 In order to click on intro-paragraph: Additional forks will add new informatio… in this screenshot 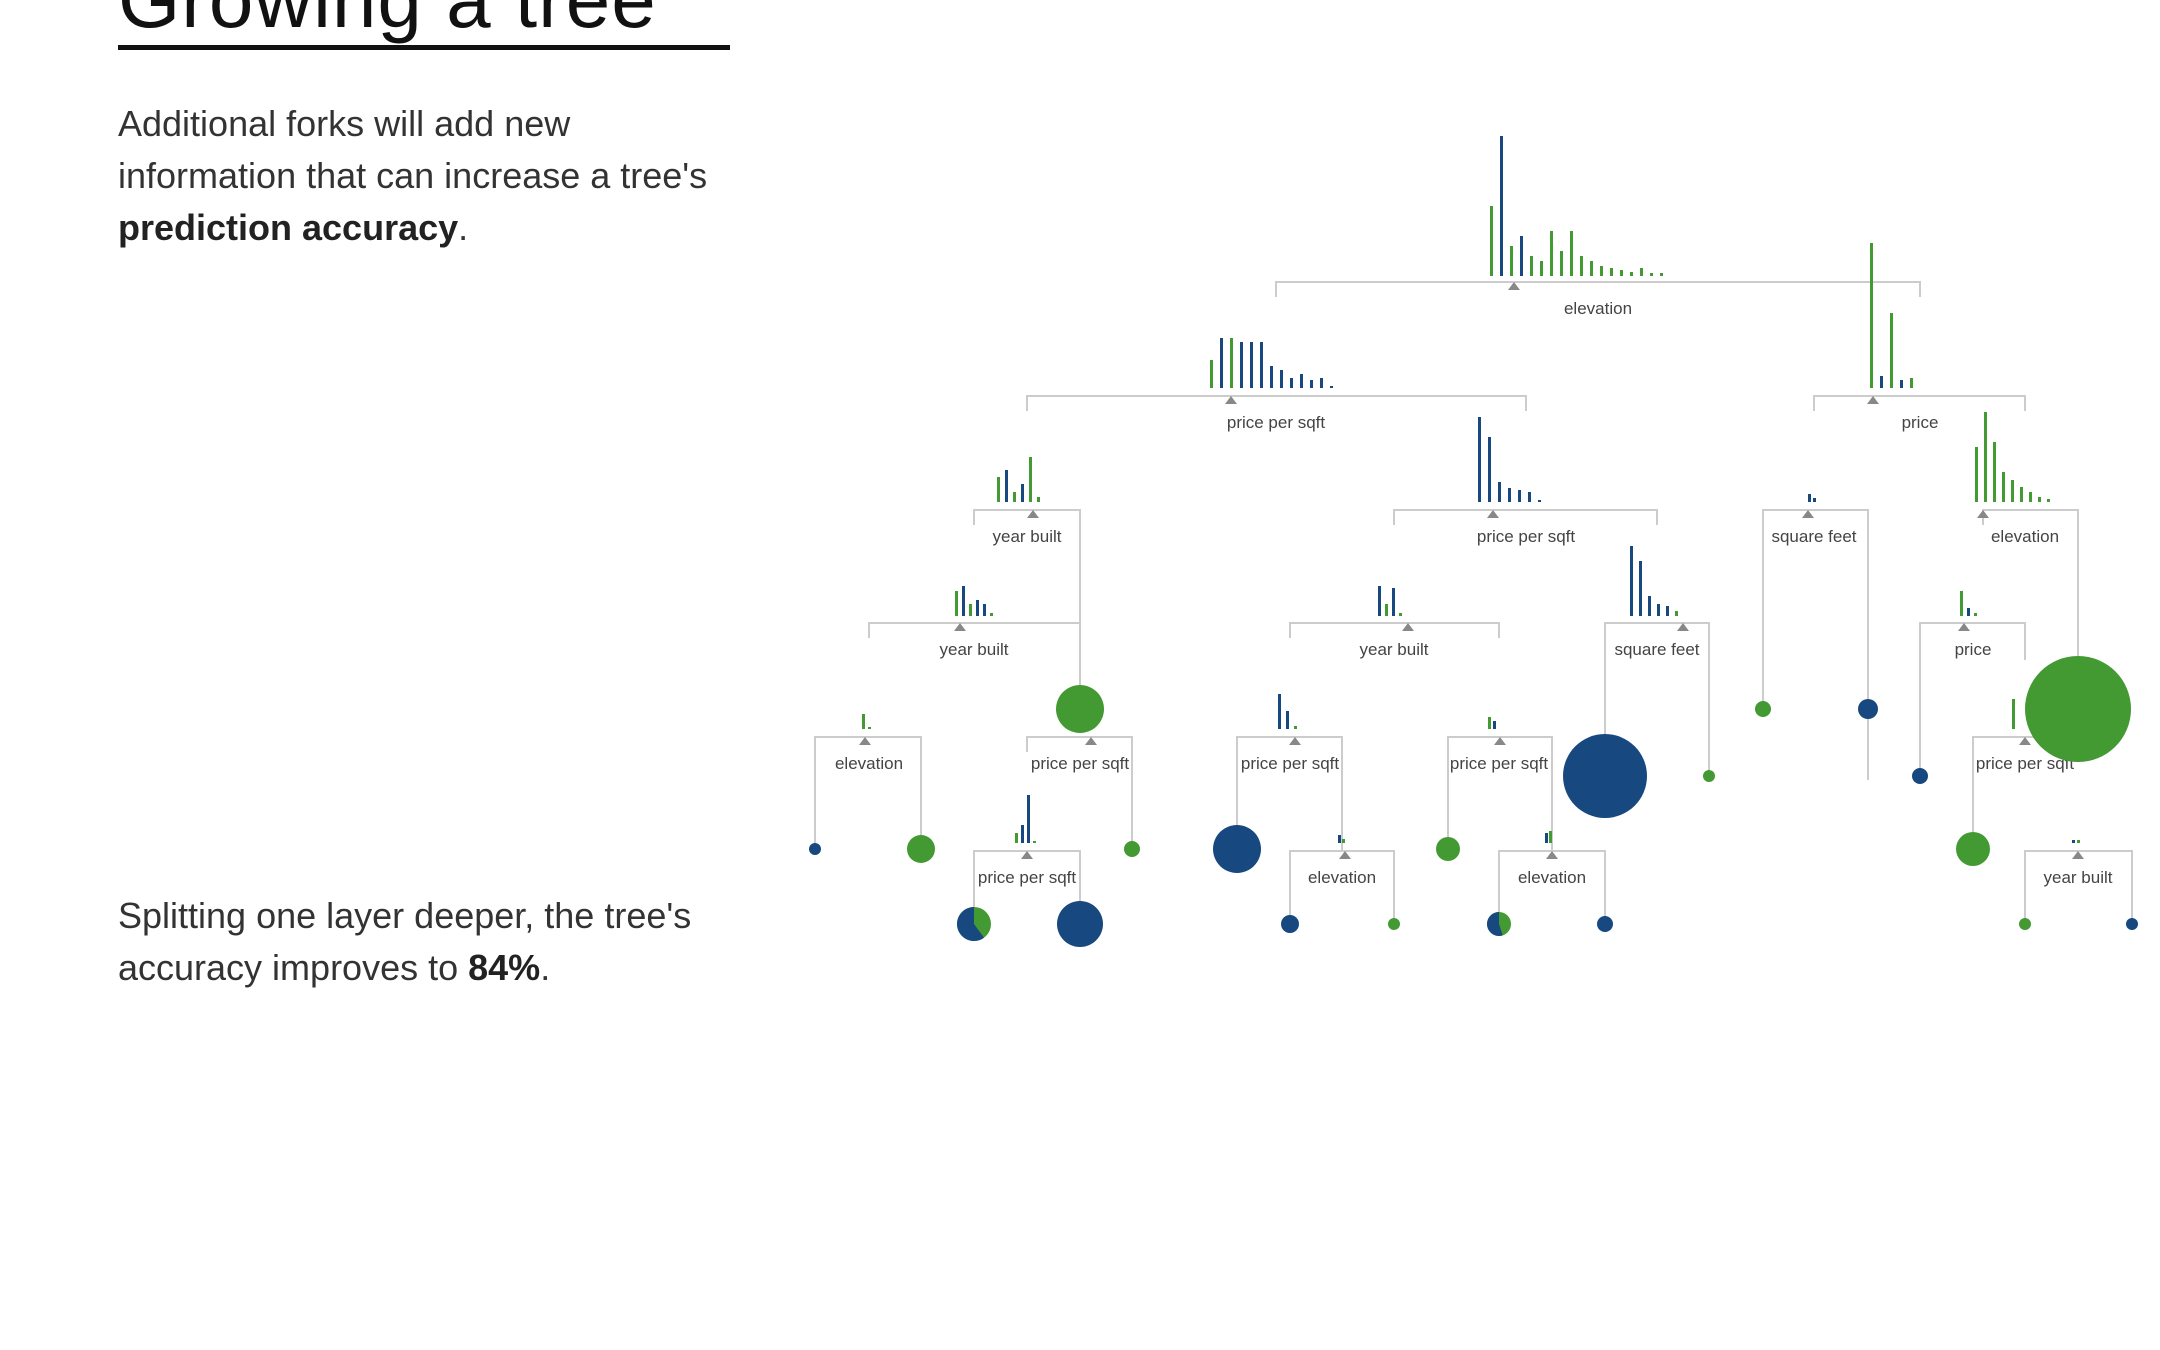, I will do `click(438, 176)`.